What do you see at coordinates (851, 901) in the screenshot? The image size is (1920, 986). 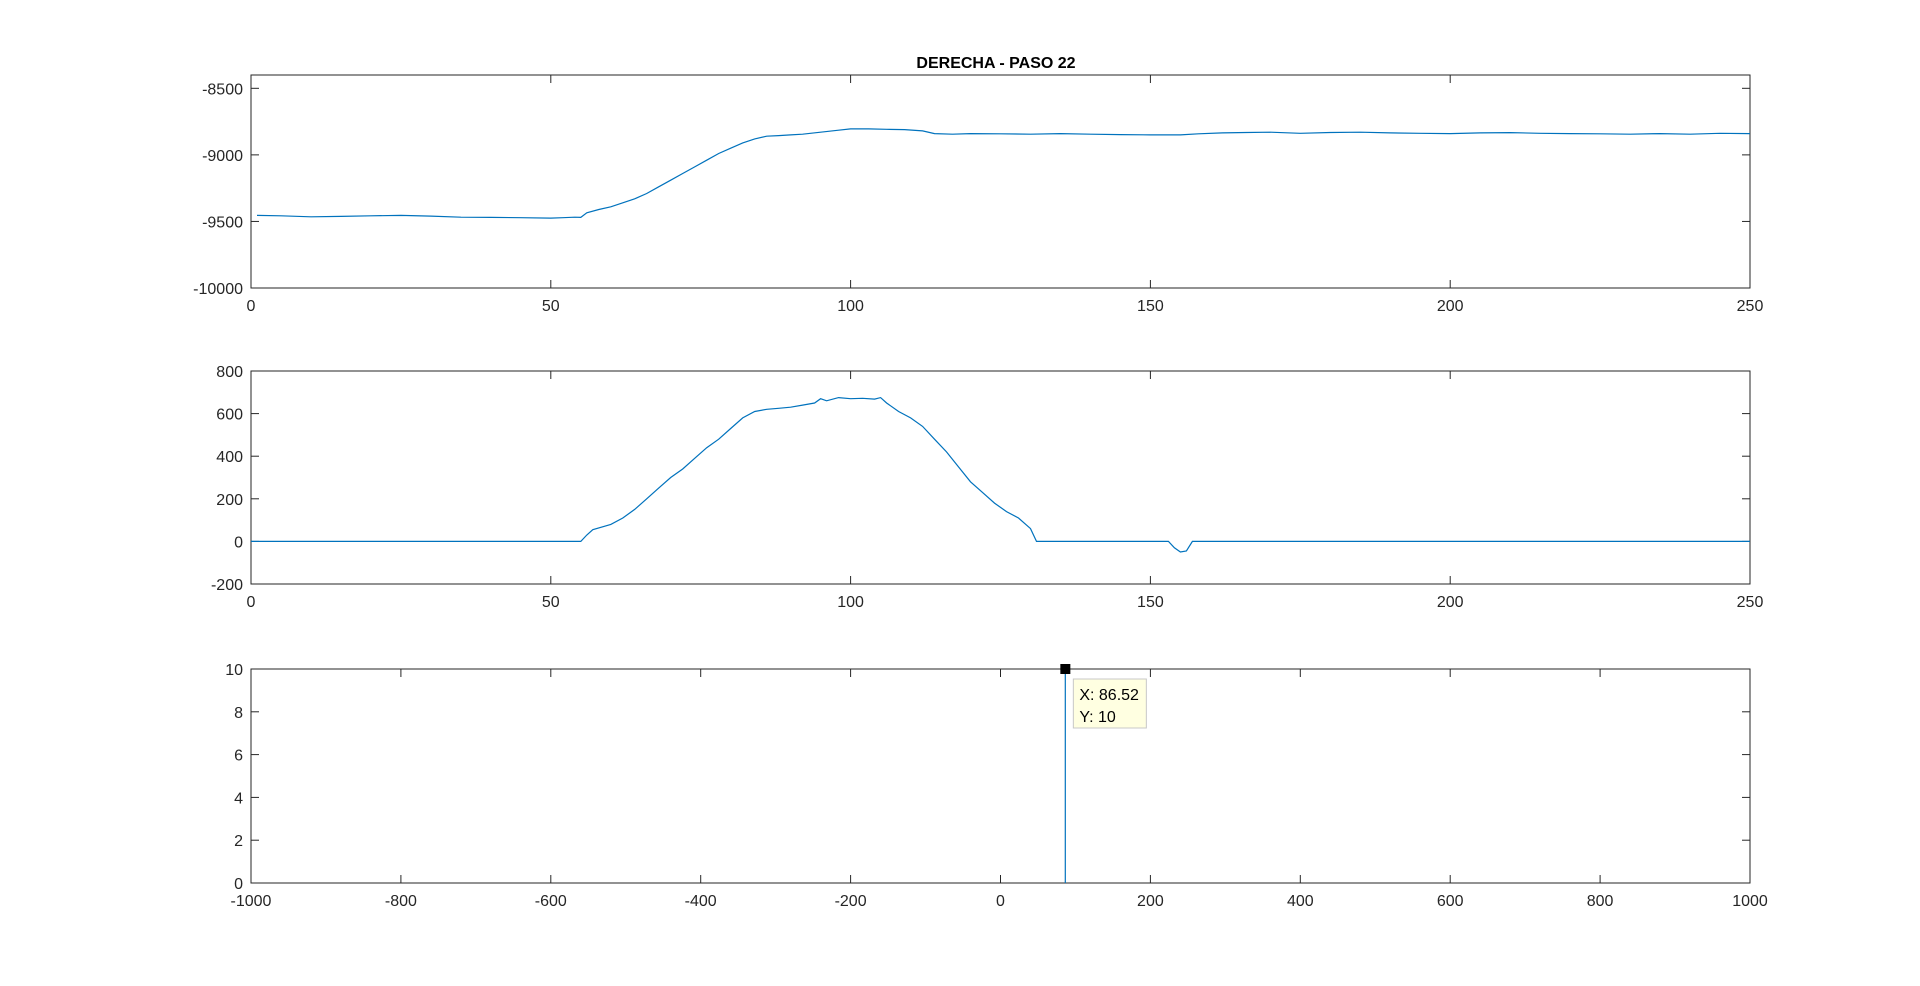 I see `x-tick-label: -200` at bounding box center [851, 901].